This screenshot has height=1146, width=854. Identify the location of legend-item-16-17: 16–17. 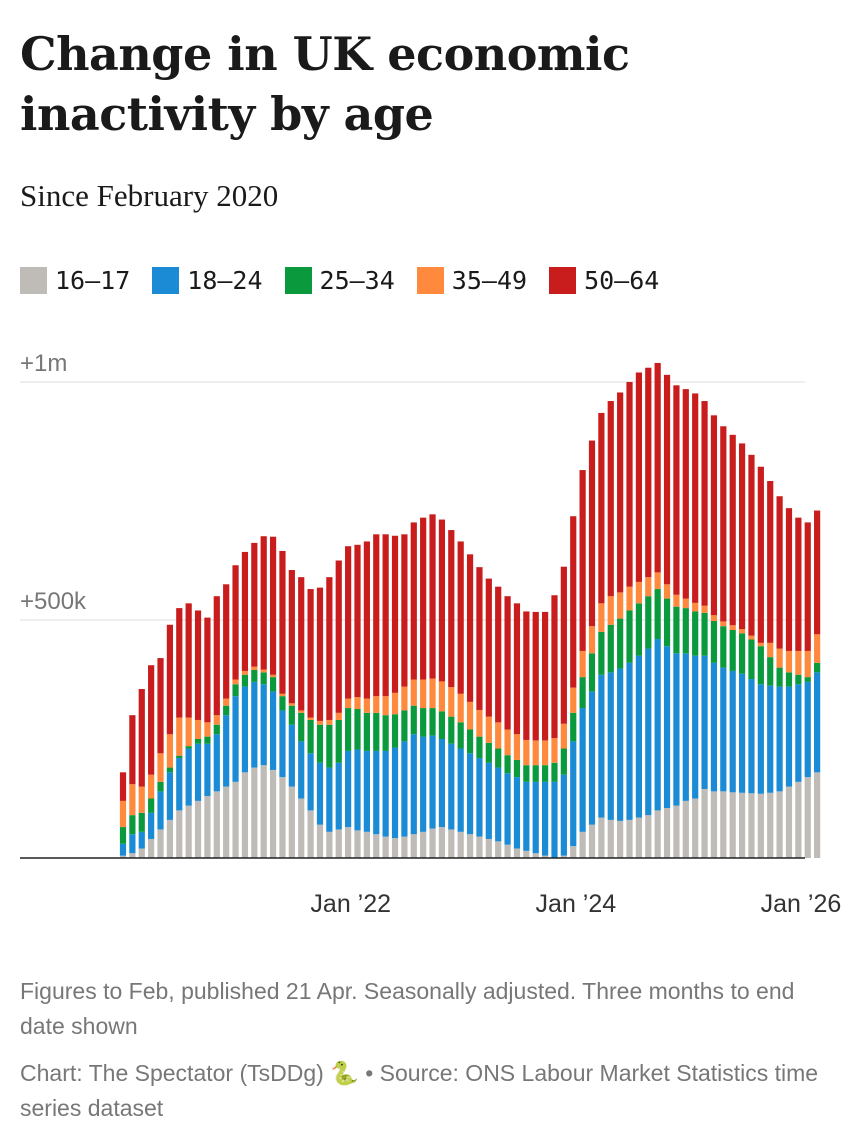
(75, 280).